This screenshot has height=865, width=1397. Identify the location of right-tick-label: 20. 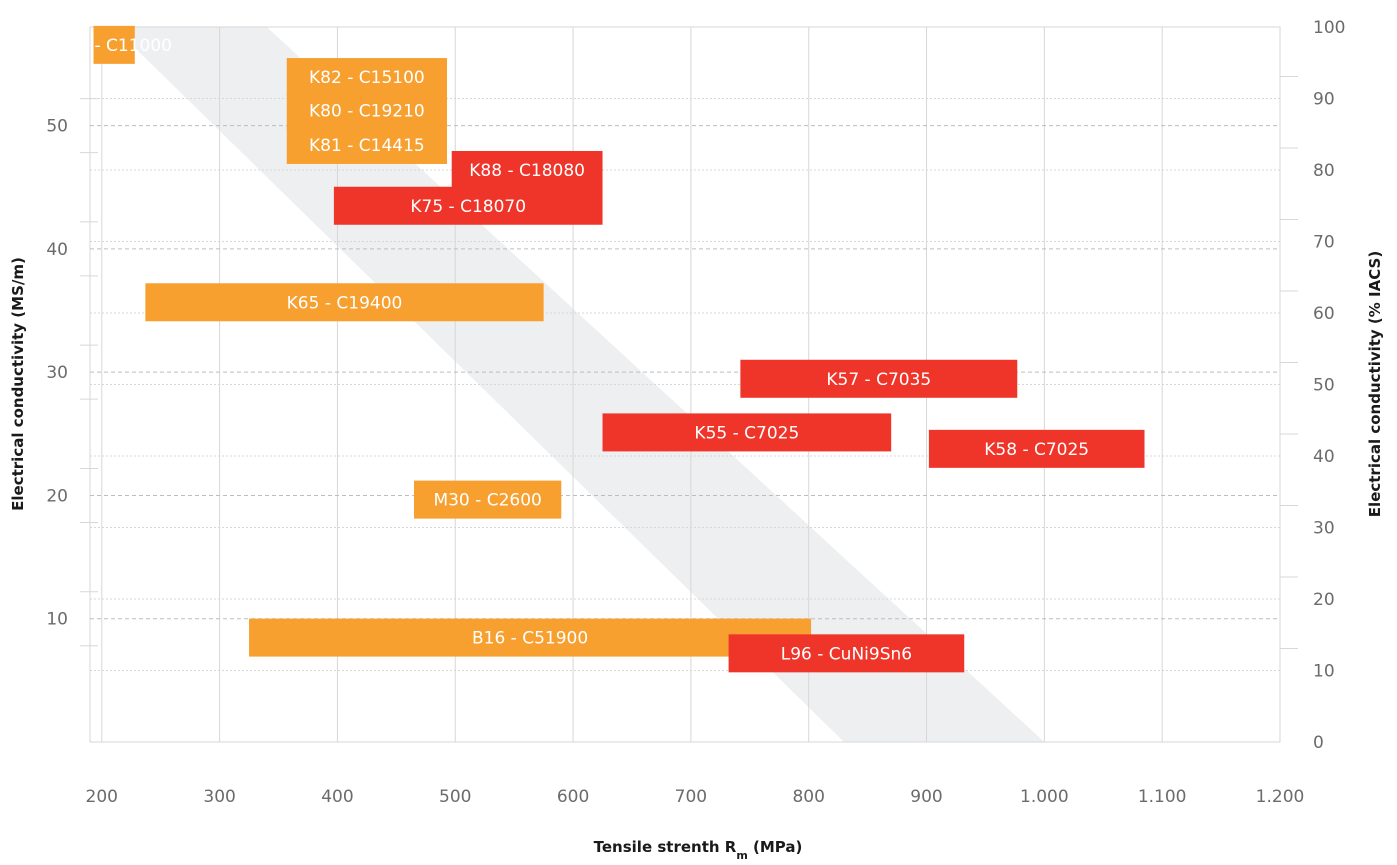
(1324, 600).